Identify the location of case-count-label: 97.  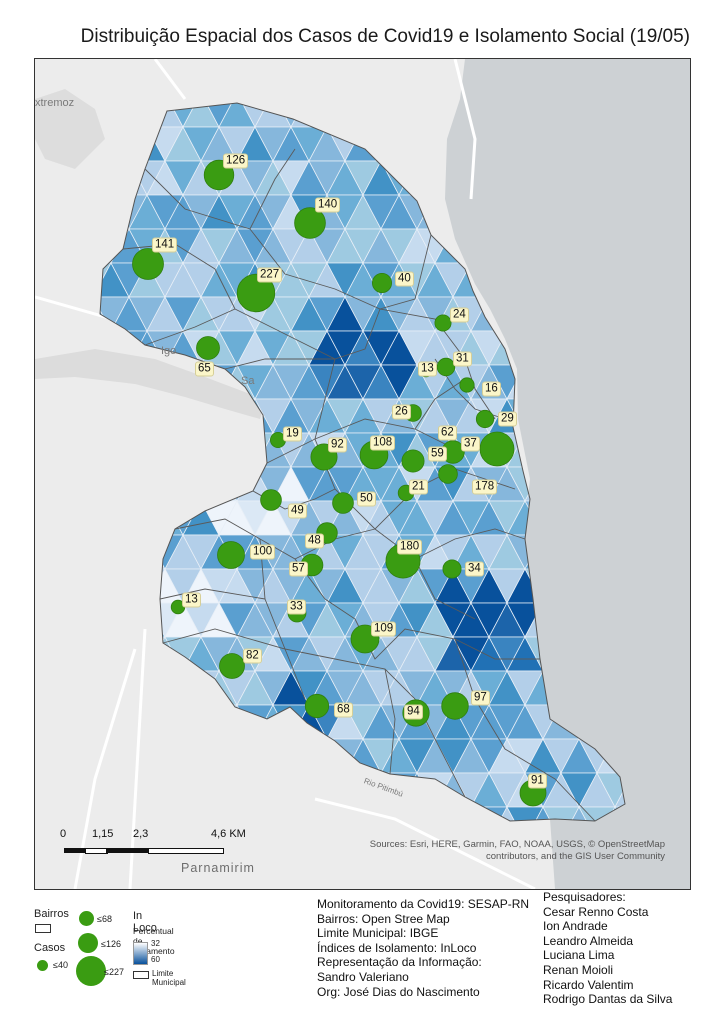
(480, 698).